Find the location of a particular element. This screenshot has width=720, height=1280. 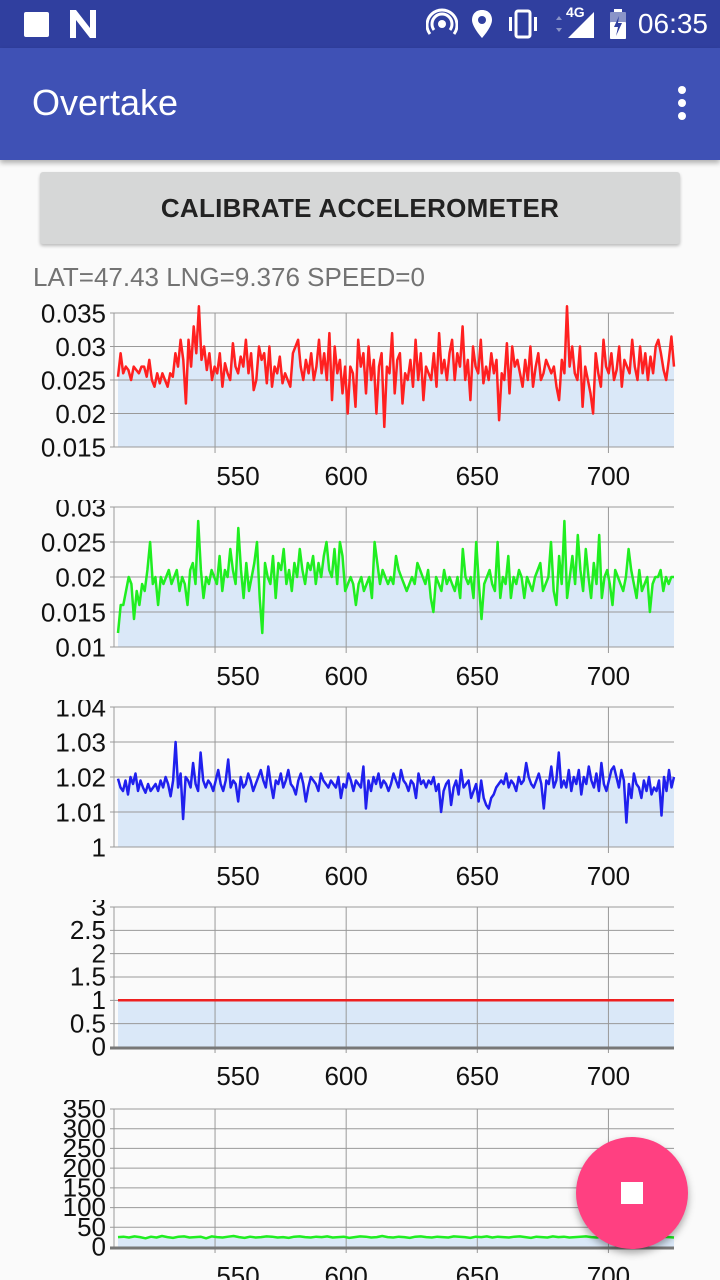

graph-distance: 350 300 250 200 150 100 50 0 550 600 650 700 is located at coordinates (360, 1190).